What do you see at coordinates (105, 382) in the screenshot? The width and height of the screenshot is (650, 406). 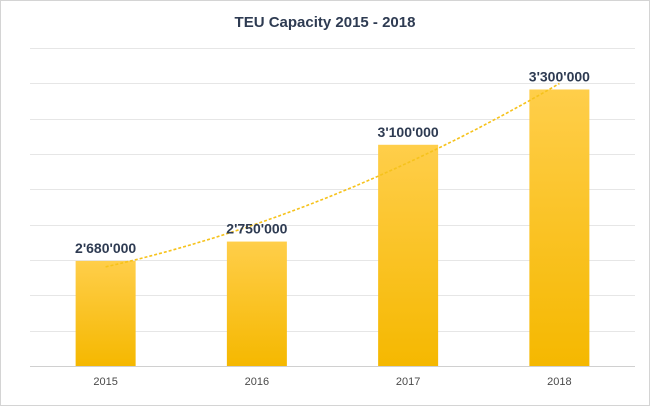 I see `x-tick-2015: 2015` at bounding box center [105, 382].